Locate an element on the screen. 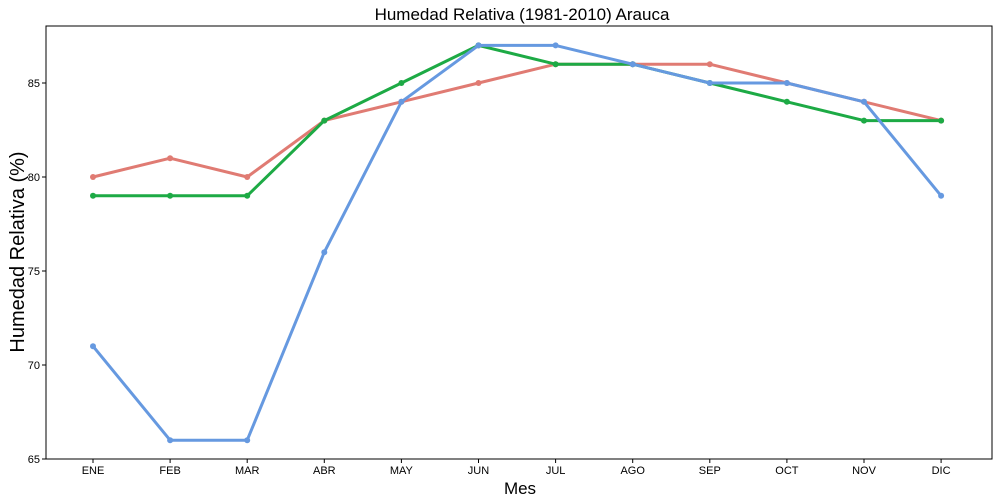 This screenshot has width=1000, height=500. x-tick-label: FEB is located at coordinates (169, 471).